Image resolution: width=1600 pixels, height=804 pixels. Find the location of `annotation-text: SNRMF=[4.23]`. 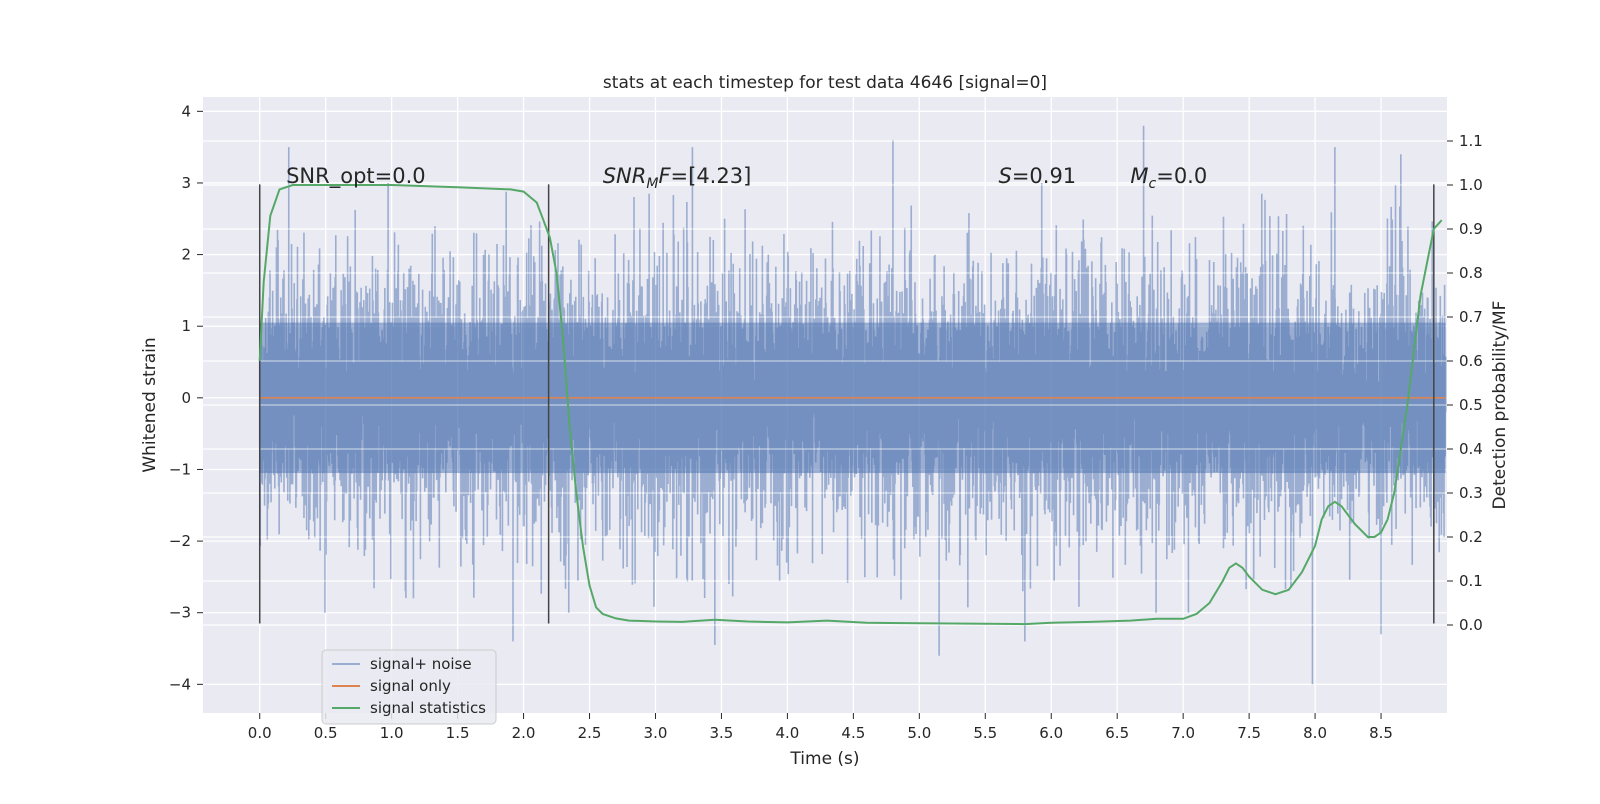

annotation-text: SNRMF=[4.23] is located at coordinates (677, 178).